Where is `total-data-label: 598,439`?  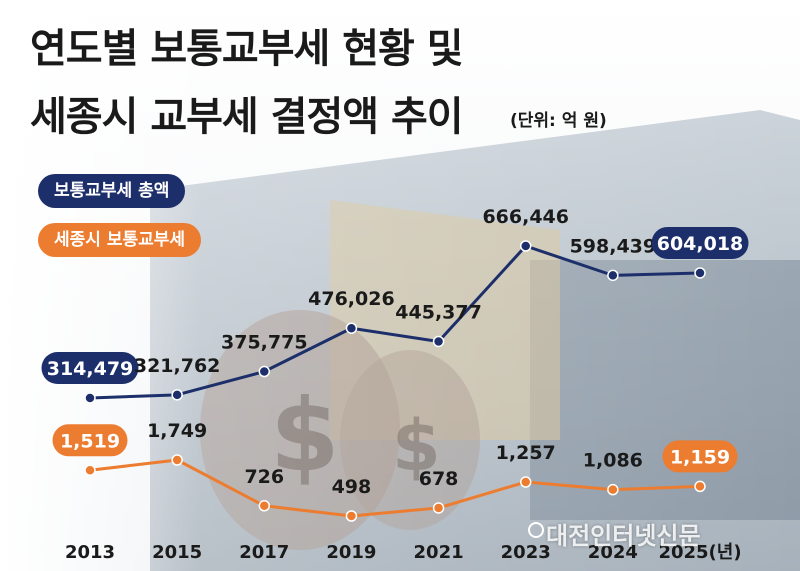
total-data-label: 598,439 is located at coordinates (613, 246).